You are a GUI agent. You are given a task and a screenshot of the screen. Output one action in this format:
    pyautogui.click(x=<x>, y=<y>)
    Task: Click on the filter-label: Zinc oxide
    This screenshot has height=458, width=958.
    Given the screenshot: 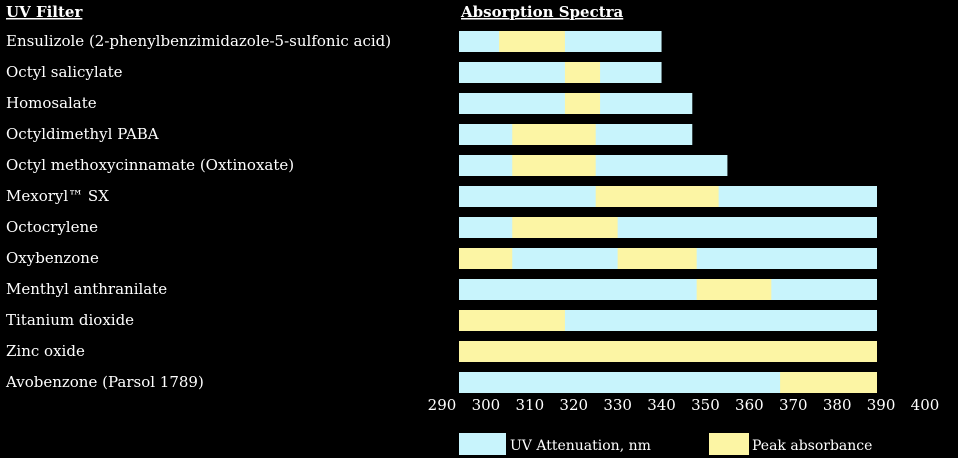 What is the action you would take?
    pyautogui.click(x=45, y=351)
    